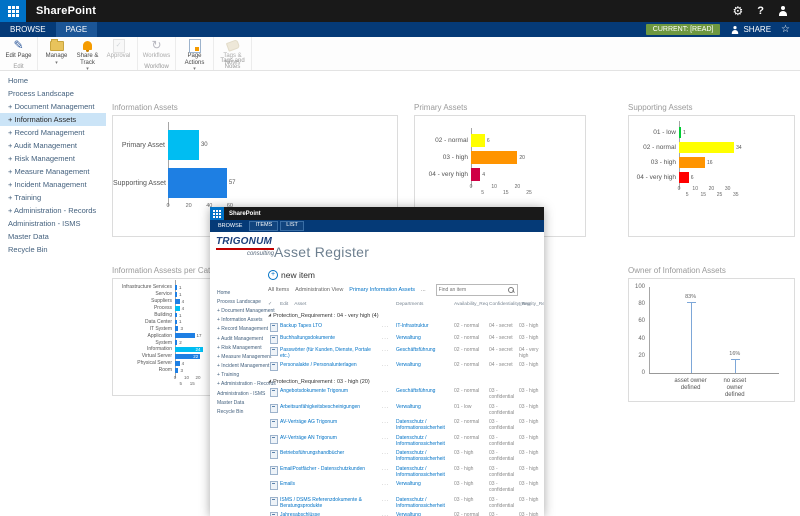 The width and height of the screenshot is (800, 516). I want to click on asset-link: Buchhaltungsdokumente, so click(308, 337).